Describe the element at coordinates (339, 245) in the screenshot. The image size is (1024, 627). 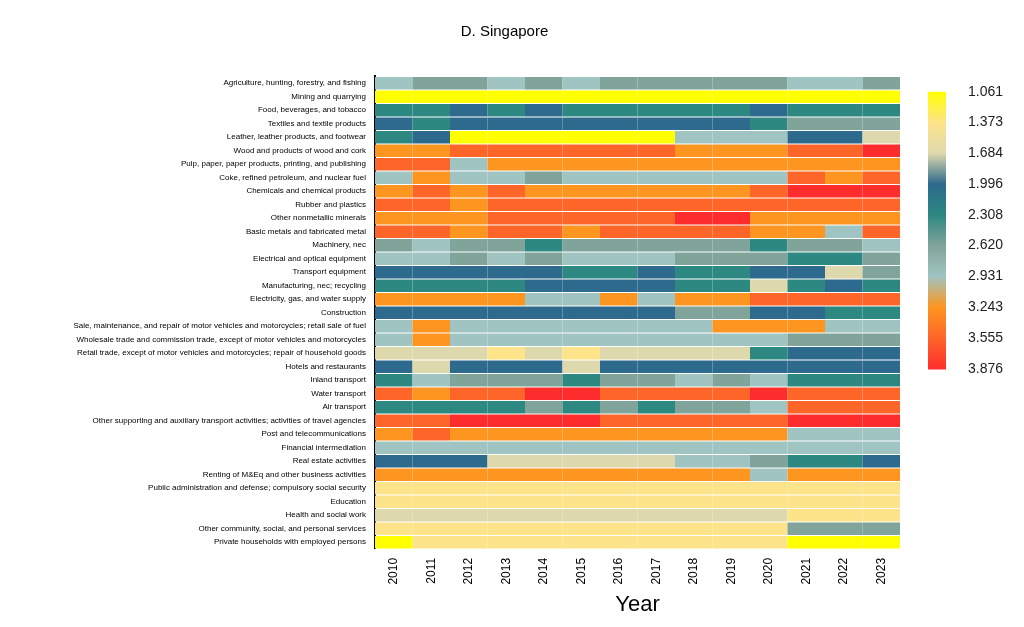
I see `y-tick-label: Machinery, nec` at that location.